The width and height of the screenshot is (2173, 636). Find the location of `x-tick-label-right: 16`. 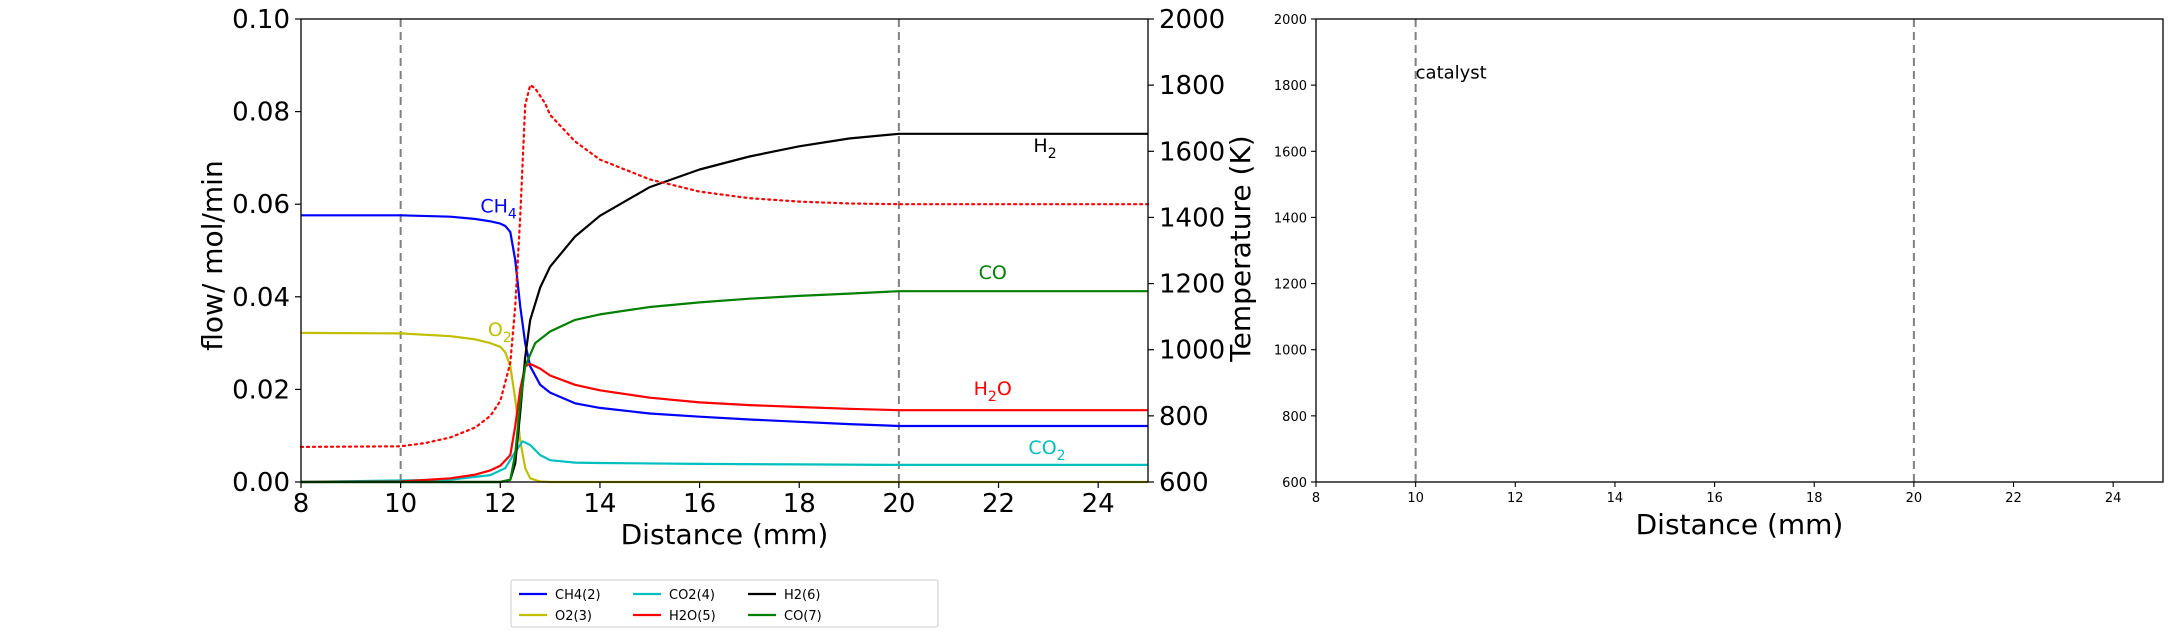

x-tick-label-right: 16 is located at coordinates (1714, 498).